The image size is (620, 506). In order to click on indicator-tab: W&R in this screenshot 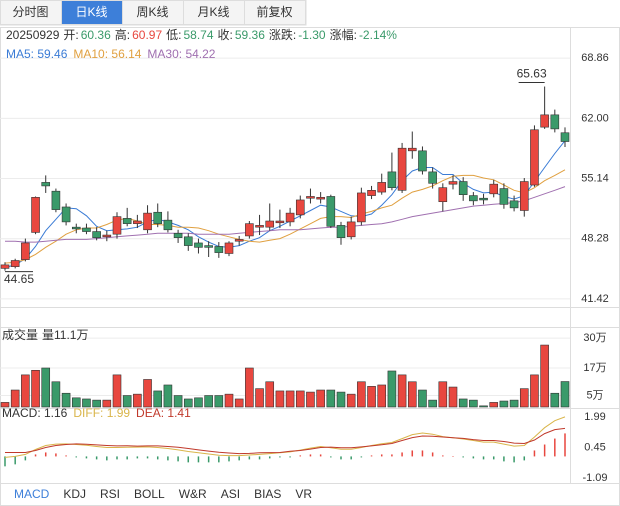, I will do `click(193, 494)`.